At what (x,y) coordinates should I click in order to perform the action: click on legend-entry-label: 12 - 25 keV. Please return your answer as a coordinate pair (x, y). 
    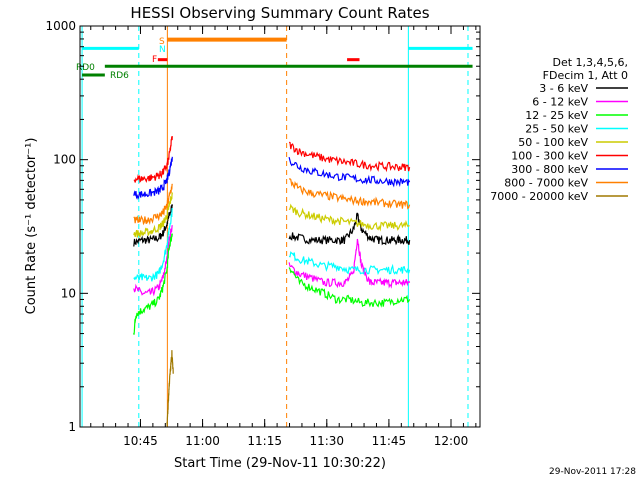
    Looking at the image, I should click on (556, 115).